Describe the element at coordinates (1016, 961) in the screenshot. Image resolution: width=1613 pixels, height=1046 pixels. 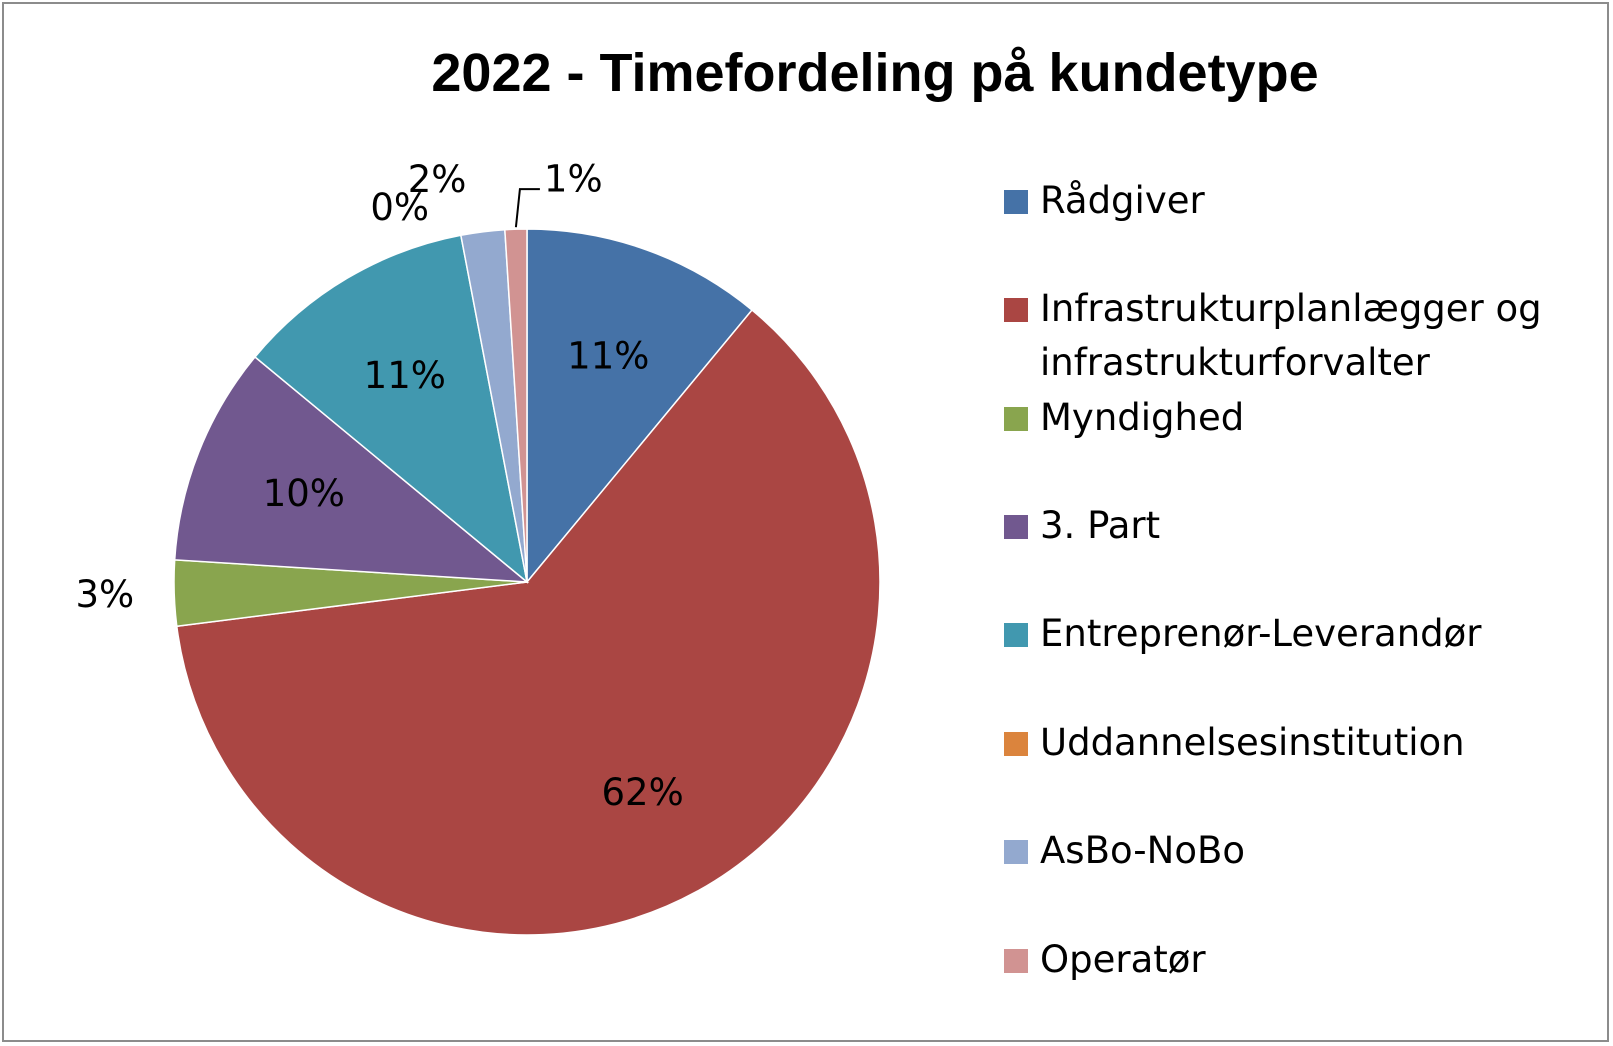
I see `legend-swatch-operatør` at that location.